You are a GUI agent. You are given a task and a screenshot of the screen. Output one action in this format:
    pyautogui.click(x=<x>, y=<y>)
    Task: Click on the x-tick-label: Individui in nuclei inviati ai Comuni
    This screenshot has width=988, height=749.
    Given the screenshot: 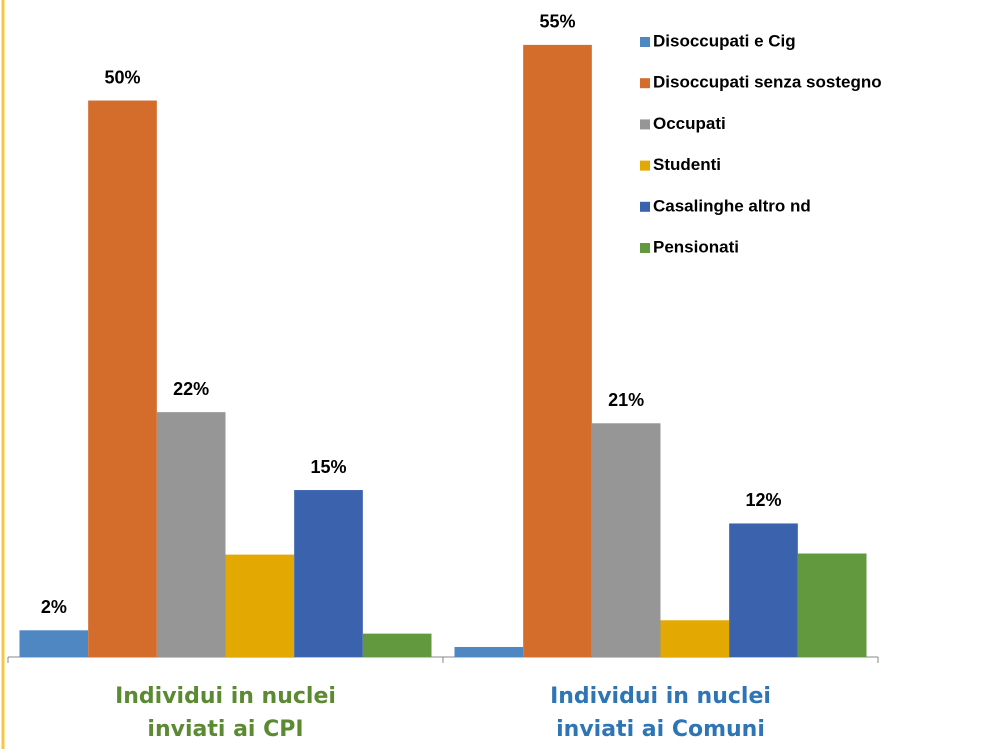 What is the action you would take?
    pyautogui.click(x=660, y=713)
    